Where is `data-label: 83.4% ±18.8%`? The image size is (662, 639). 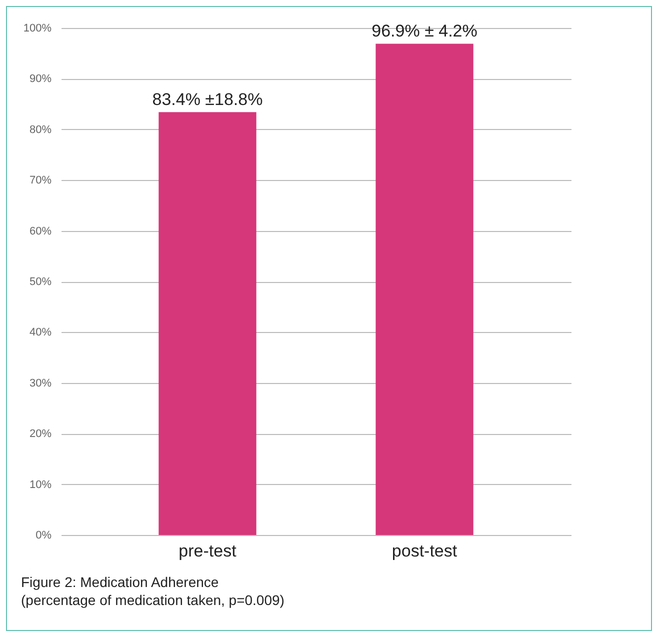
data-label: 83.4% ±18.8% is located at coordinates (207, 100).